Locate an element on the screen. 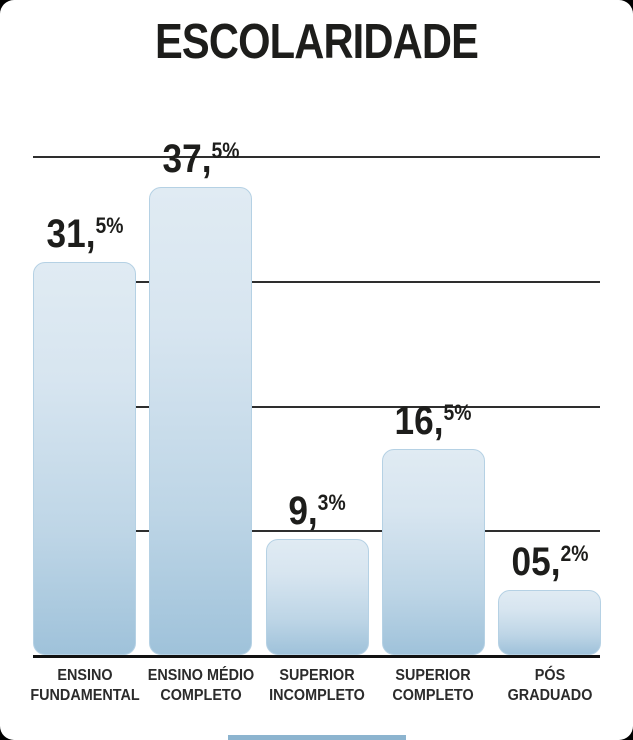 The width and height of the screenshot is (633, 740). value-main: 16, is located at coordinates (419, 421).